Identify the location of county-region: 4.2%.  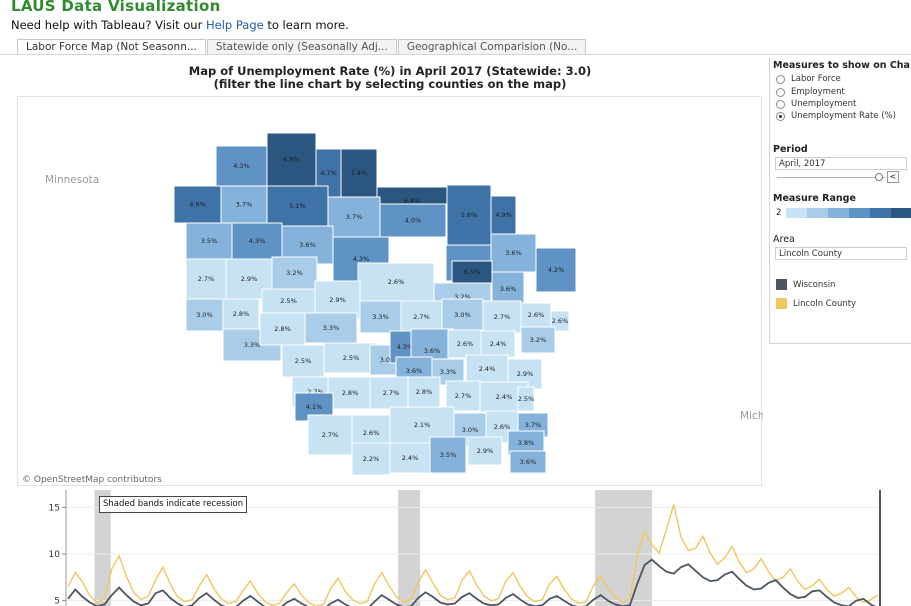
(556, 270).